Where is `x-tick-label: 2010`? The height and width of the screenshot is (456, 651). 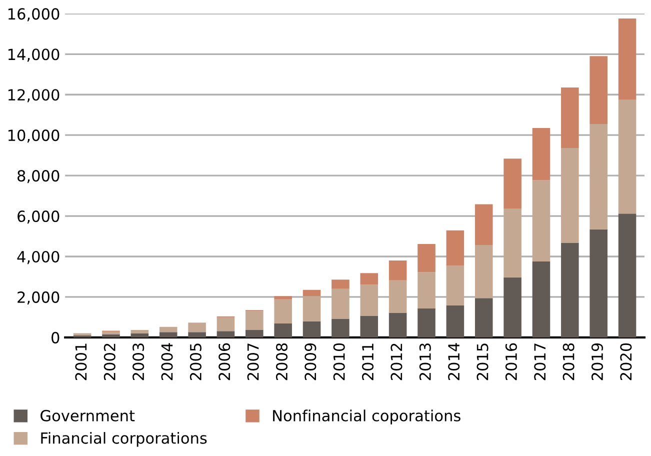 x-tick-label: 2010 is located at coordinates (339, 361).